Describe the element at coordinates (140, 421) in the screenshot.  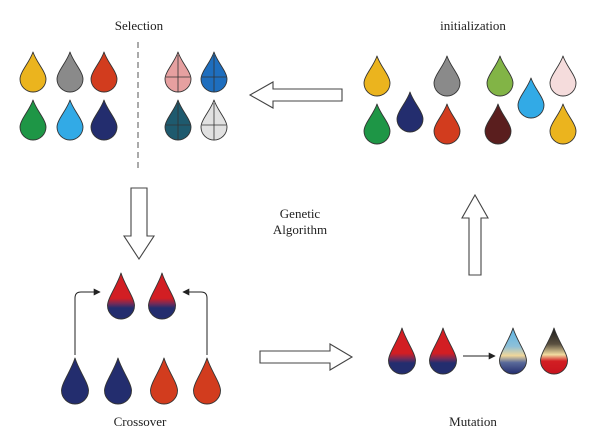
I see `label-crossover: Crossover` at that location.